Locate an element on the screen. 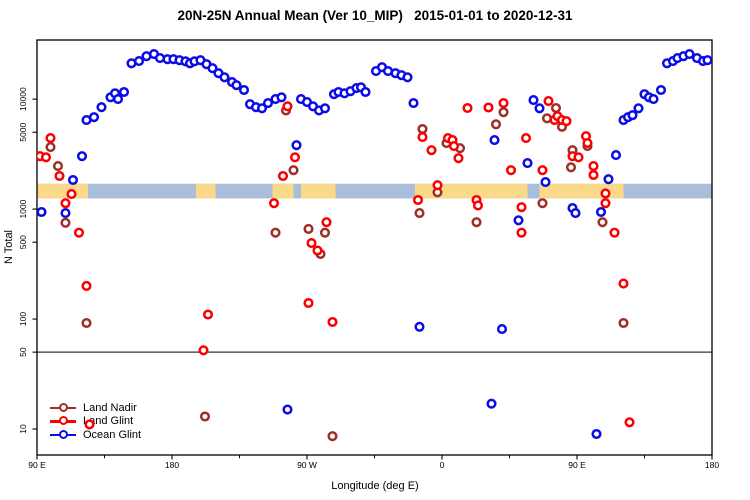 This screenshot has width=750, height=500. ocean-glint-marker-icon is located at coordinates (63, 434).